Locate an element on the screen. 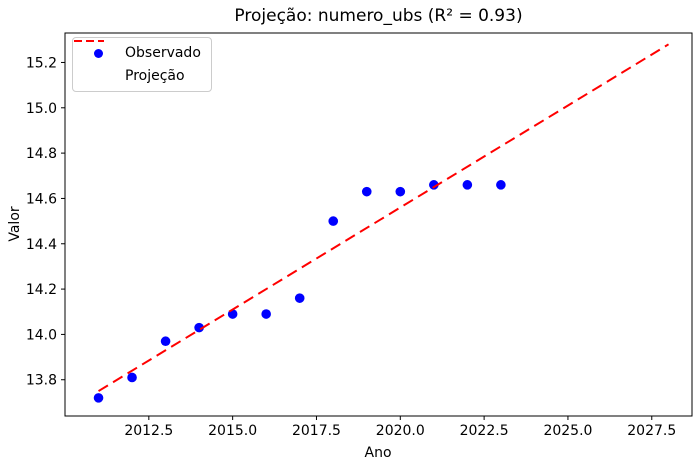 This screenshot has width=700, height=470. legend: Observado Projeção is located at coordinates (142, 64).